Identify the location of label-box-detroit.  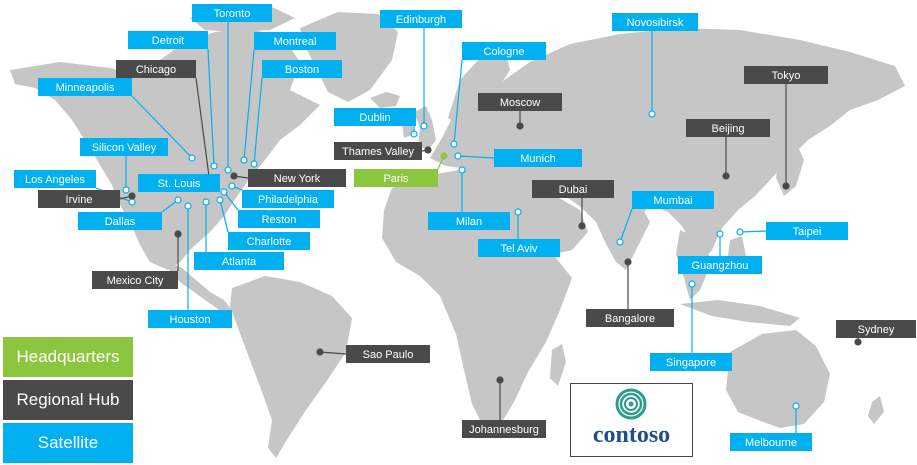
(168, 40).